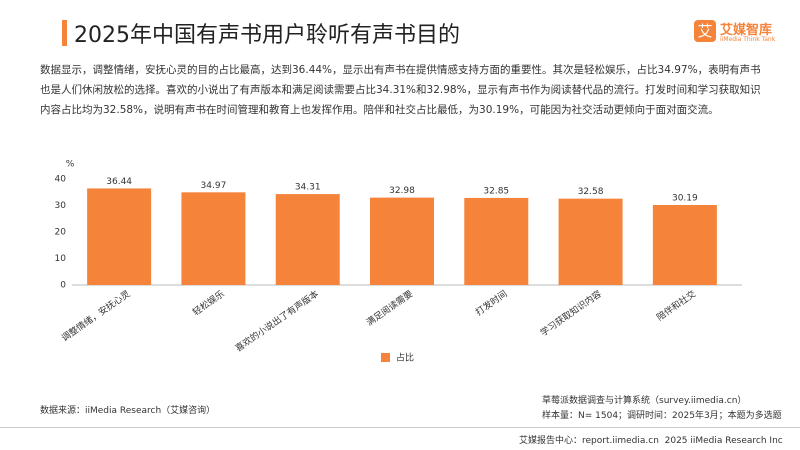  What do you see at coordinates (63, 286) in the screenshot?
I see `y-tick-label: 0` at bounding box center [63, 286].